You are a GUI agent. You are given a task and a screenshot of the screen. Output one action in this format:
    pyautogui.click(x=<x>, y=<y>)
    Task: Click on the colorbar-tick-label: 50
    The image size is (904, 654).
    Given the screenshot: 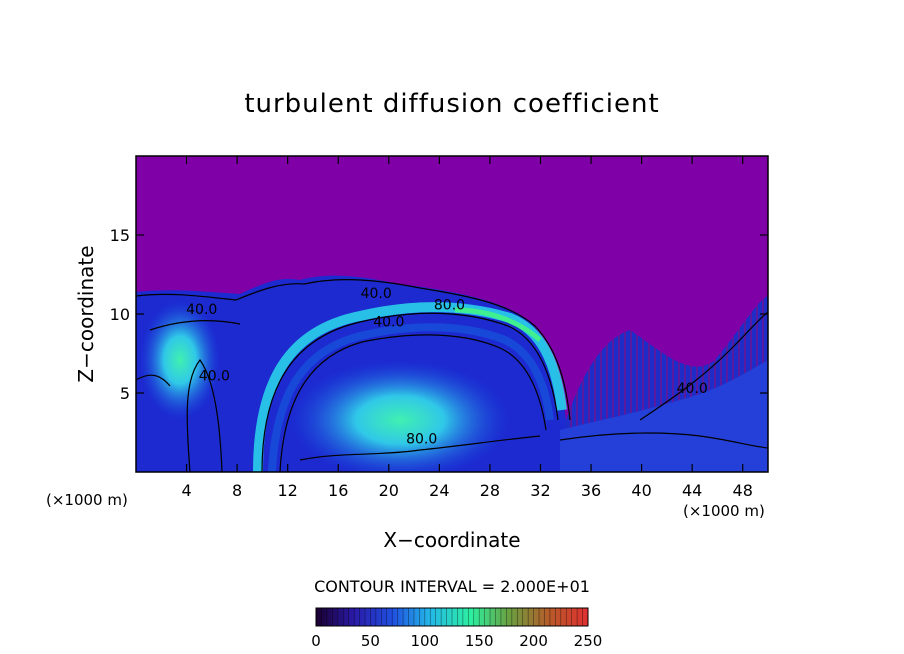 What is the action you would take?
    pyautogui.click(x=370, y=641)
    